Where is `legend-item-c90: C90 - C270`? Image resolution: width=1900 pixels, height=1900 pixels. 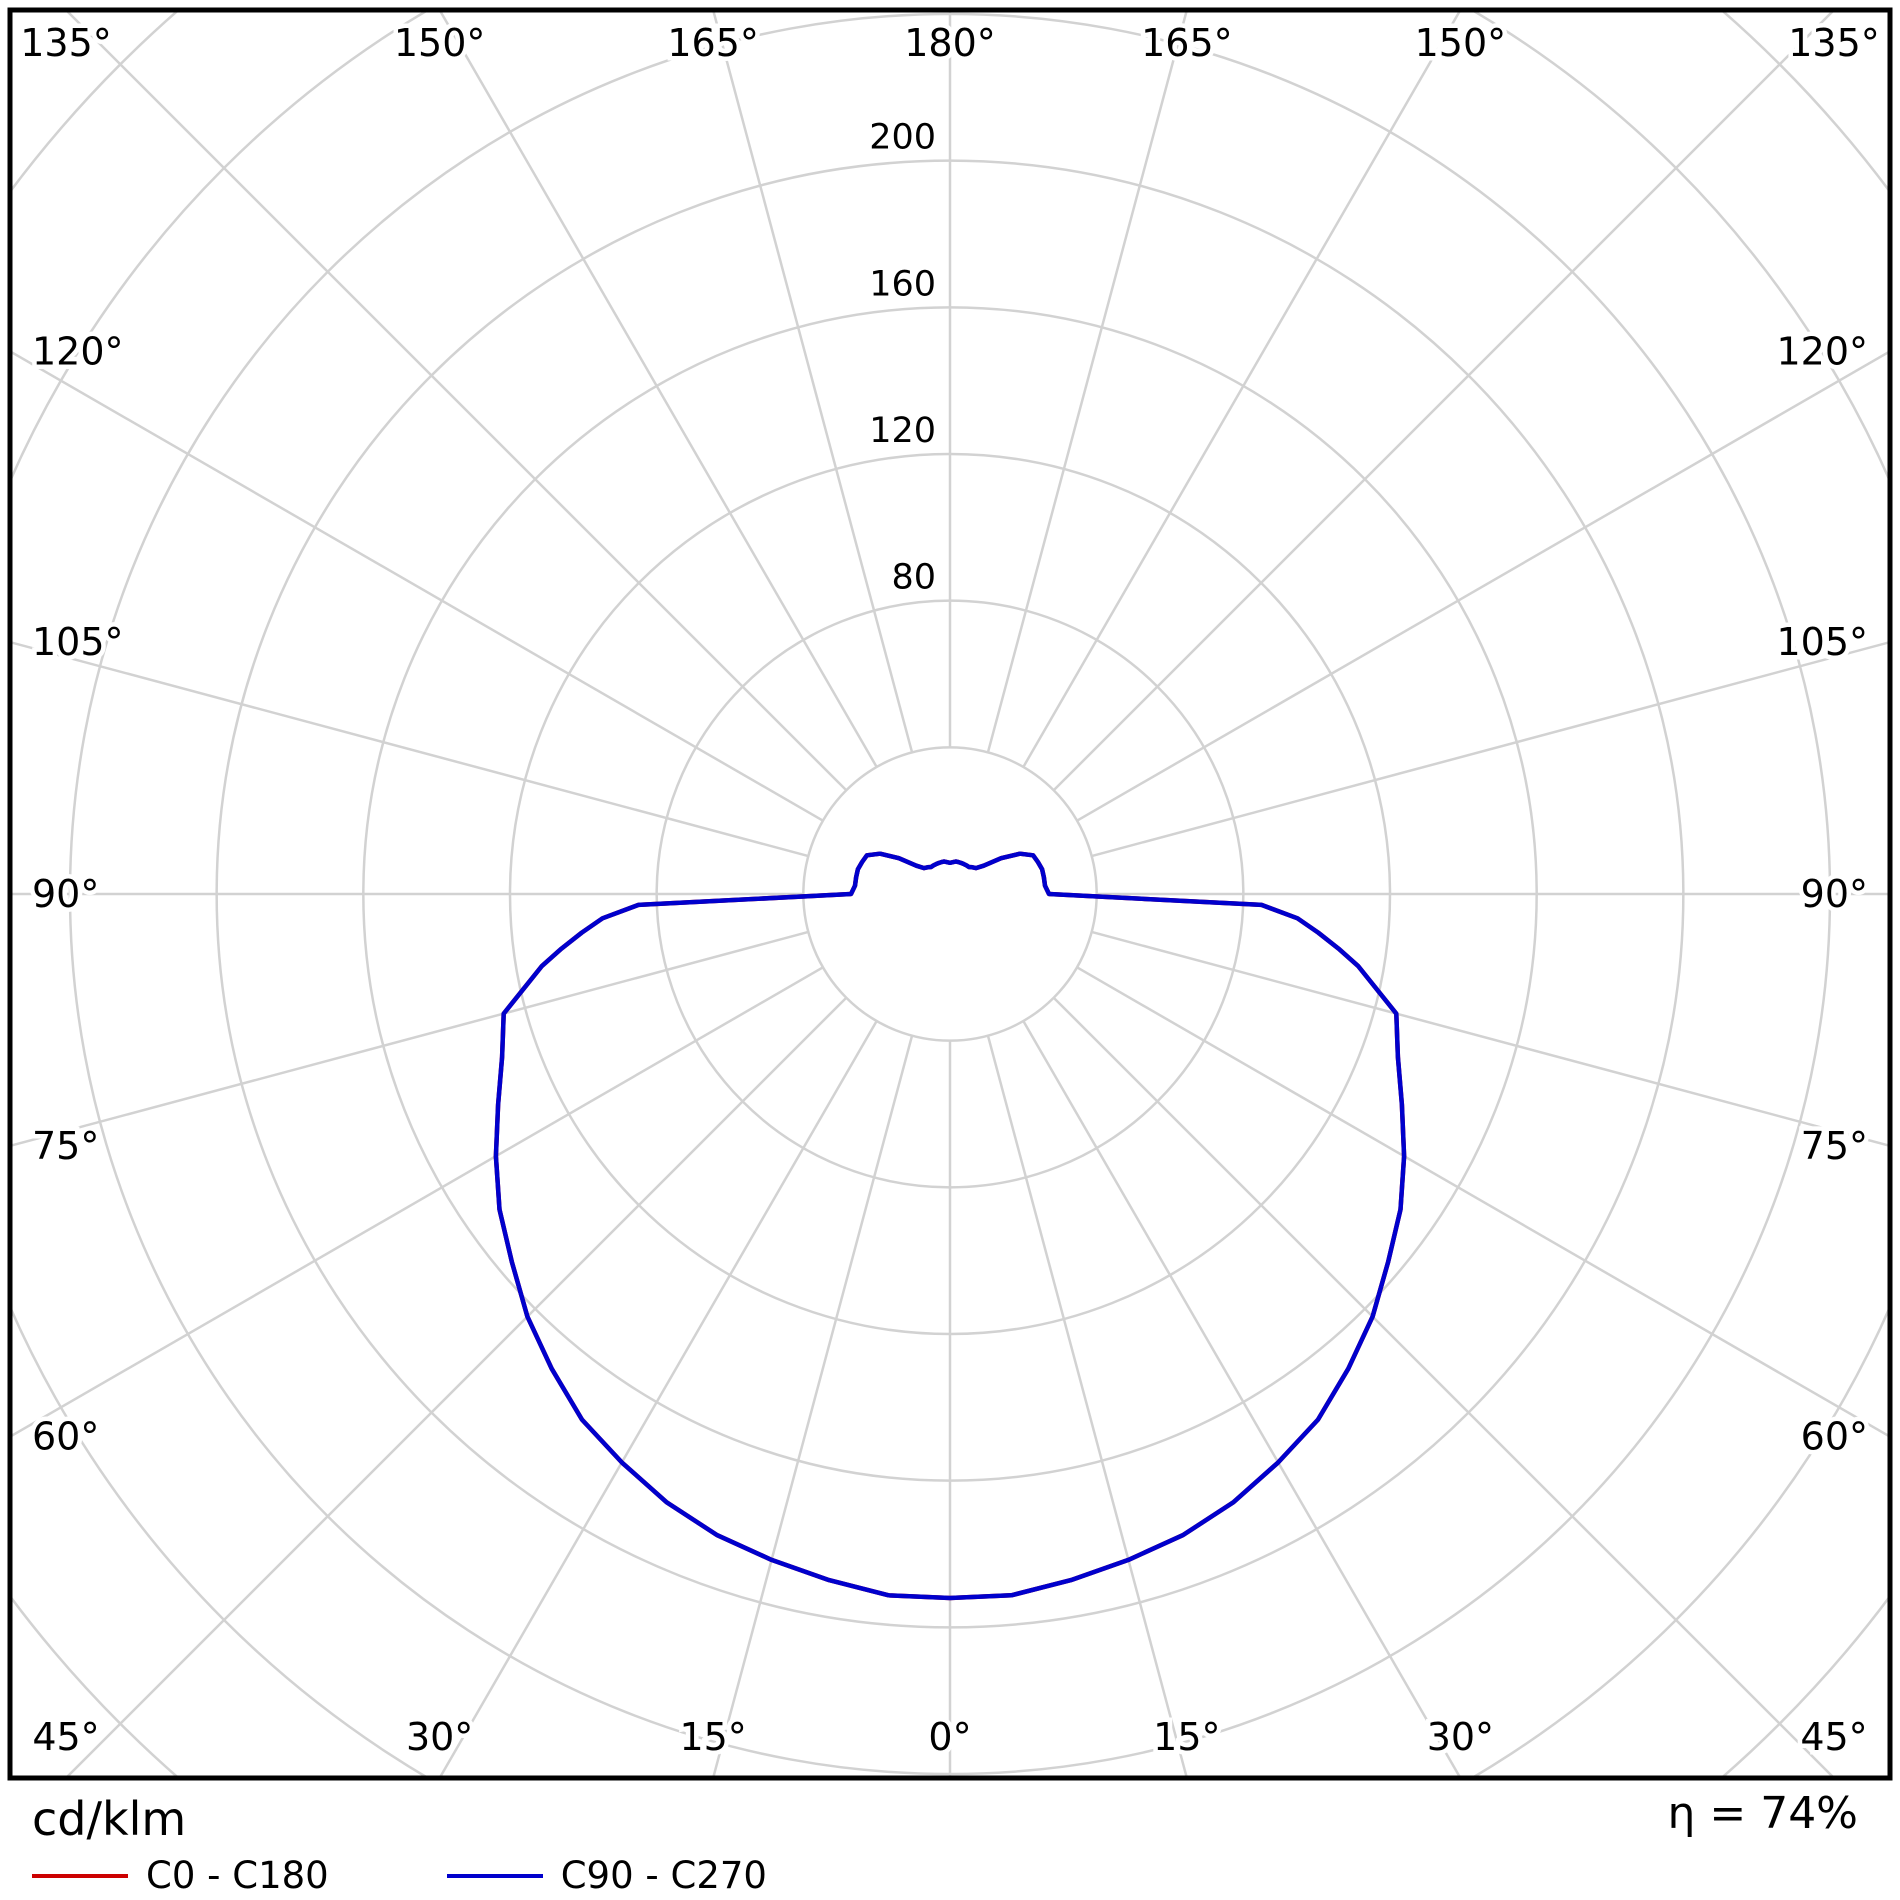 legend-item-c90: C90 - C270 is located at coordinates (606, 1875).